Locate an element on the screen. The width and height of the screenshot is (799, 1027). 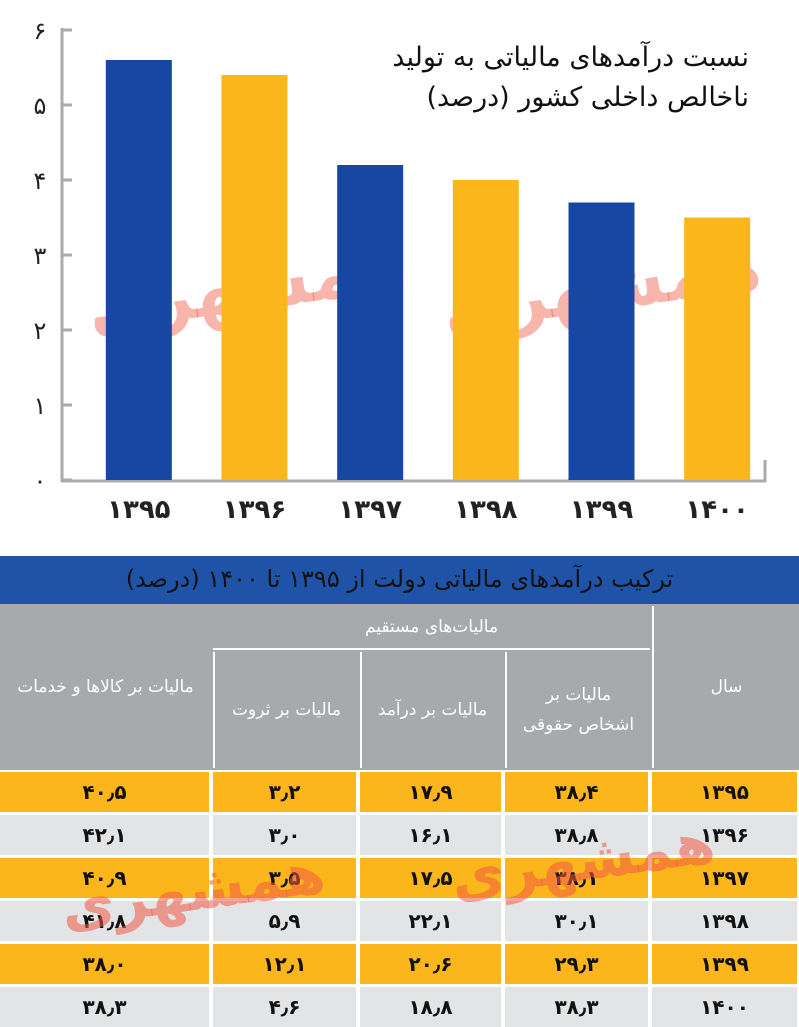
x-tick-label: ۱۳۹۷ is located at coordinates (370, 510).